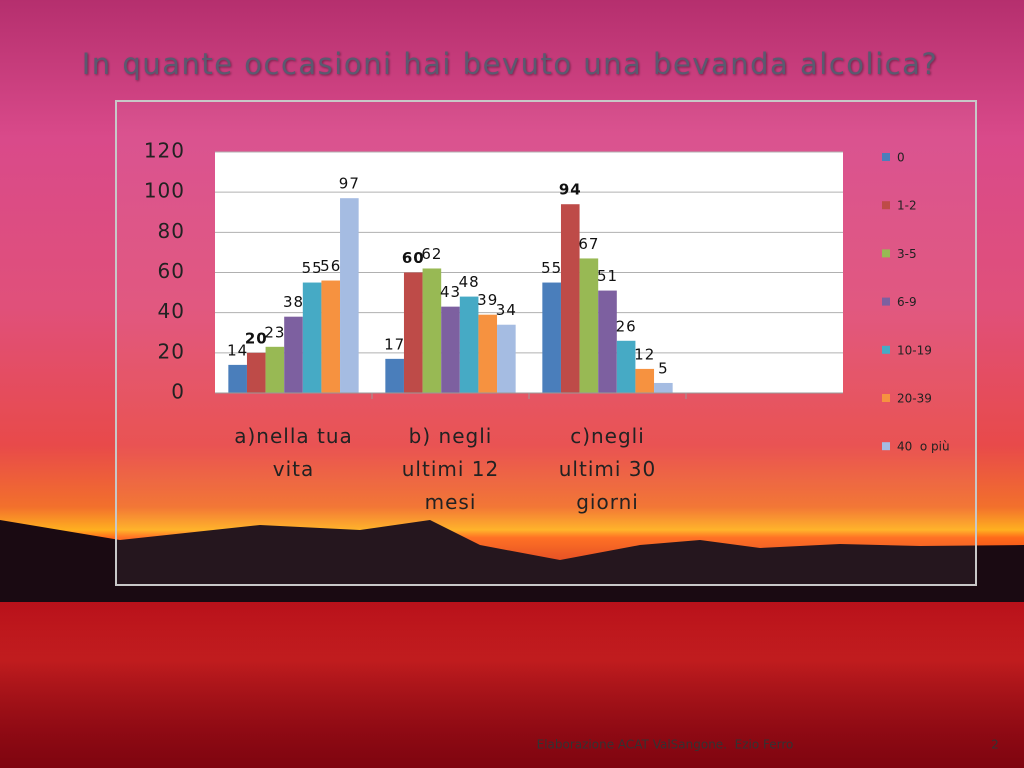 The width and height of the screenshot is (1024, 768). Describe the element at coordinates (171, 231) in the screenshot. I see `y-tick-label: 80` at that location.